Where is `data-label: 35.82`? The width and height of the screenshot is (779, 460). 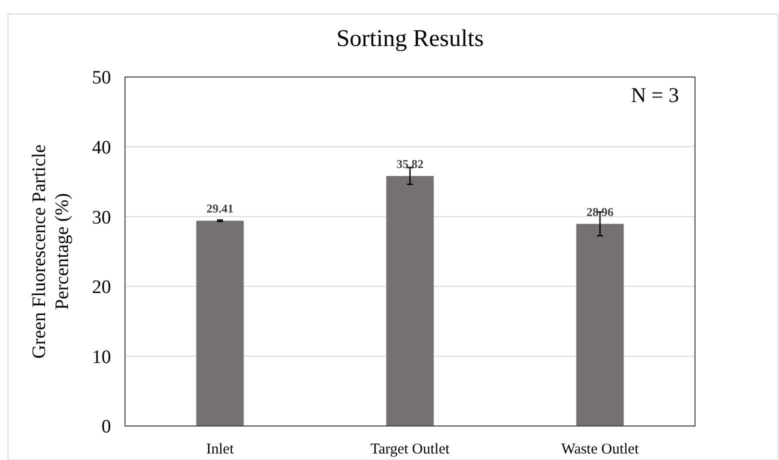
data-label: 35.82 is located at coordinates (410, 163).